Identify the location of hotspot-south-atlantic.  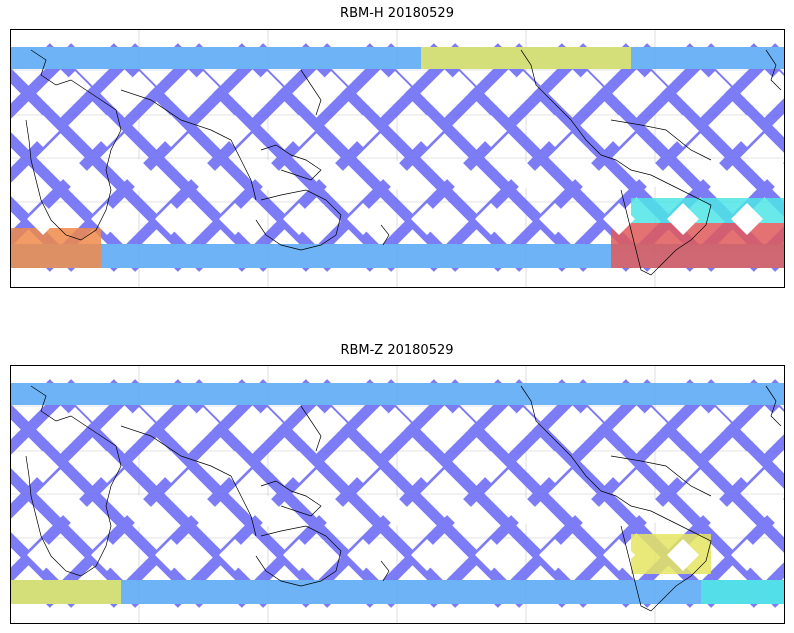
(742, 592).